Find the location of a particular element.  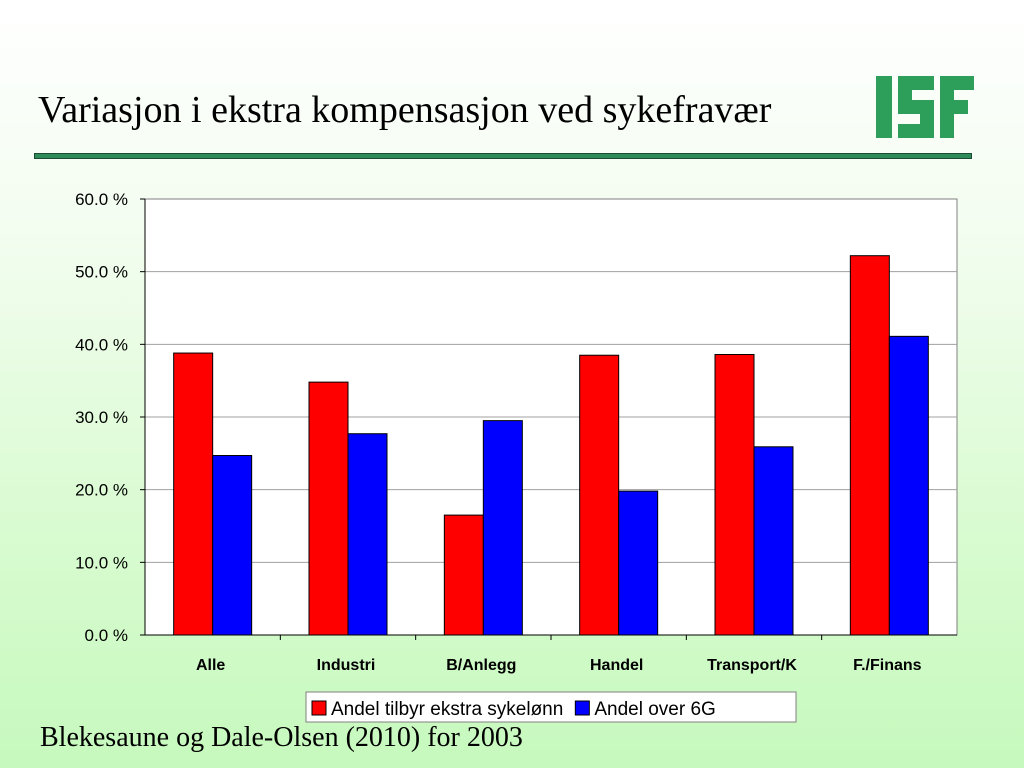

y-tick-label: 40.0 % is located at coordinates (101, 344).